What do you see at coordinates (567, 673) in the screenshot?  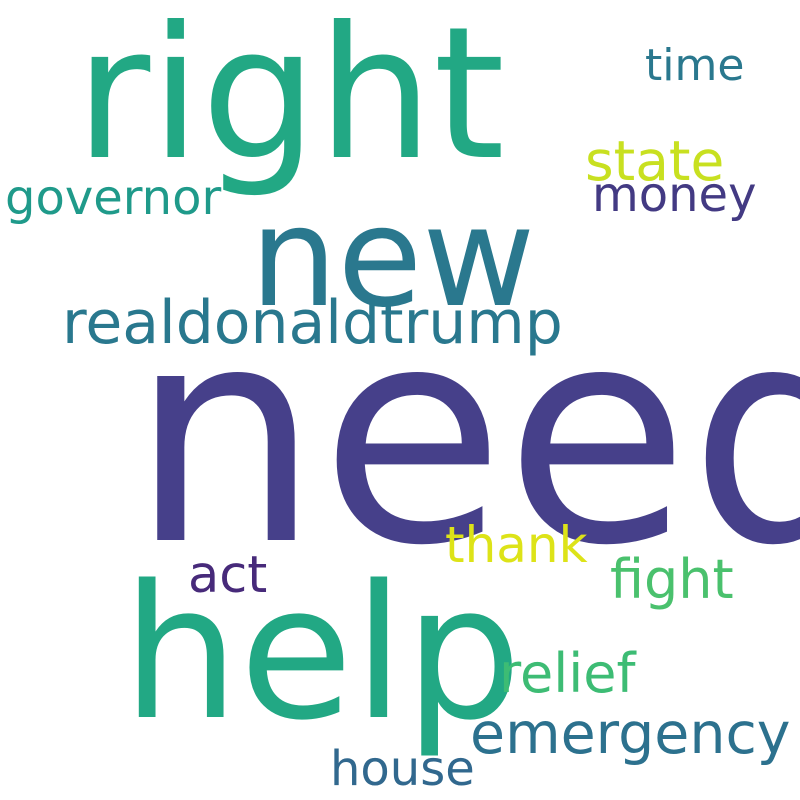 I see `word-relief: relief` at bounding box center [567, 673].